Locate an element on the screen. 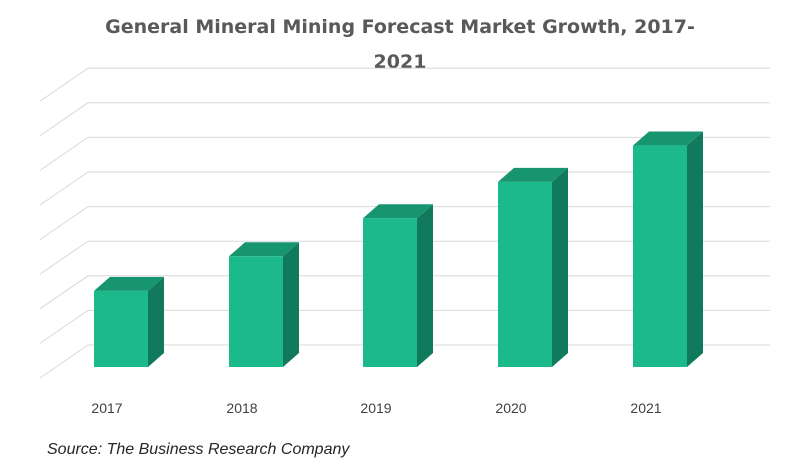 Image resolution: width=800 pixels, height=473 pixels. x-axis-labels: 2017 2018 2019 2020 2021 is located at coordinates (376, 408).